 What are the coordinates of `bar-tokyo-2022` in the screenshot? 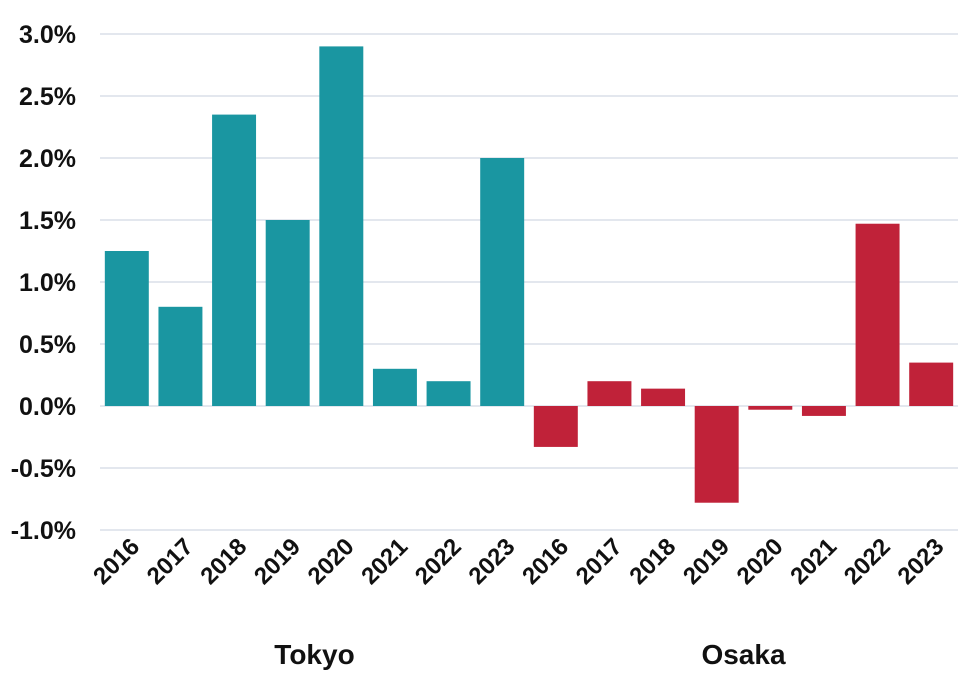 It's located at (448, 393).